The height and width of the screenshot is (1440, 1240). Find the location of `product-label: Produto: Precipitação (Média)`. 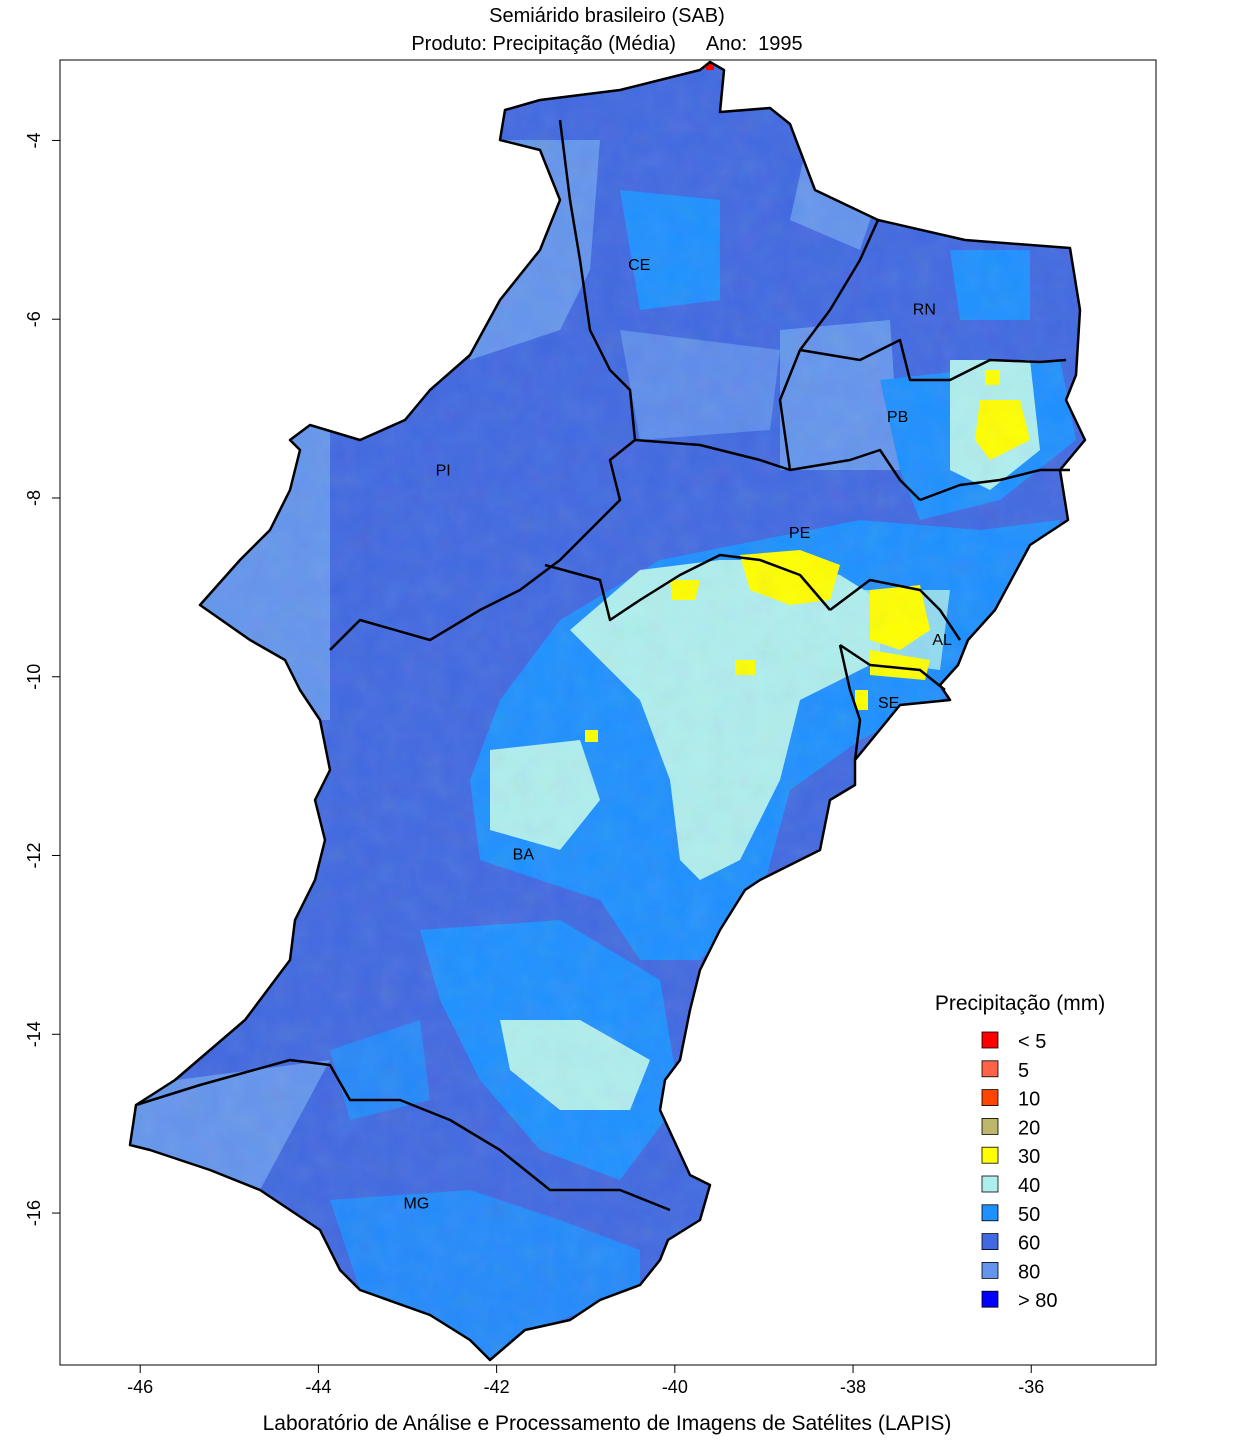

product-label: Produto: Precipitação (Média) is located at coordinates (543, 44).